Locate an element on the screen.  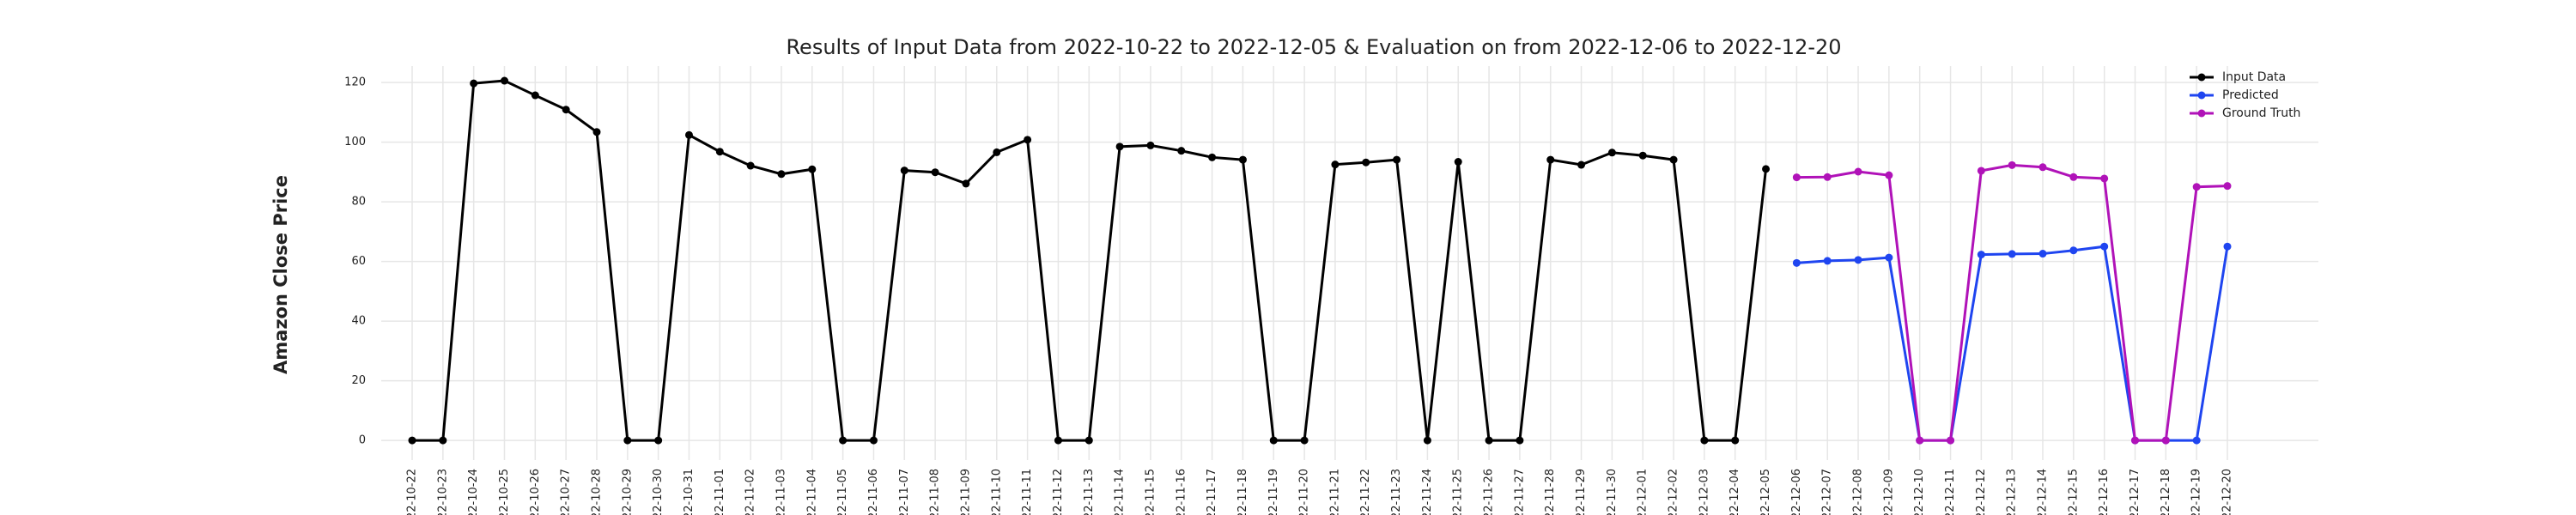
legend-label: Predicted is located at coordinates (2251, 95).